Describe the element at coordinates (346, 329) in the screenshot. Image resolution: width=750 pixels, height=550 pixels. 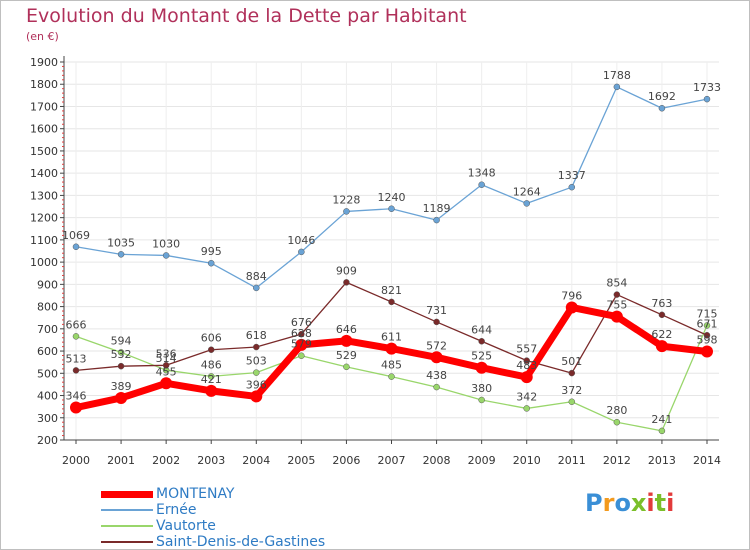
I see `data-label: 646` at that location.